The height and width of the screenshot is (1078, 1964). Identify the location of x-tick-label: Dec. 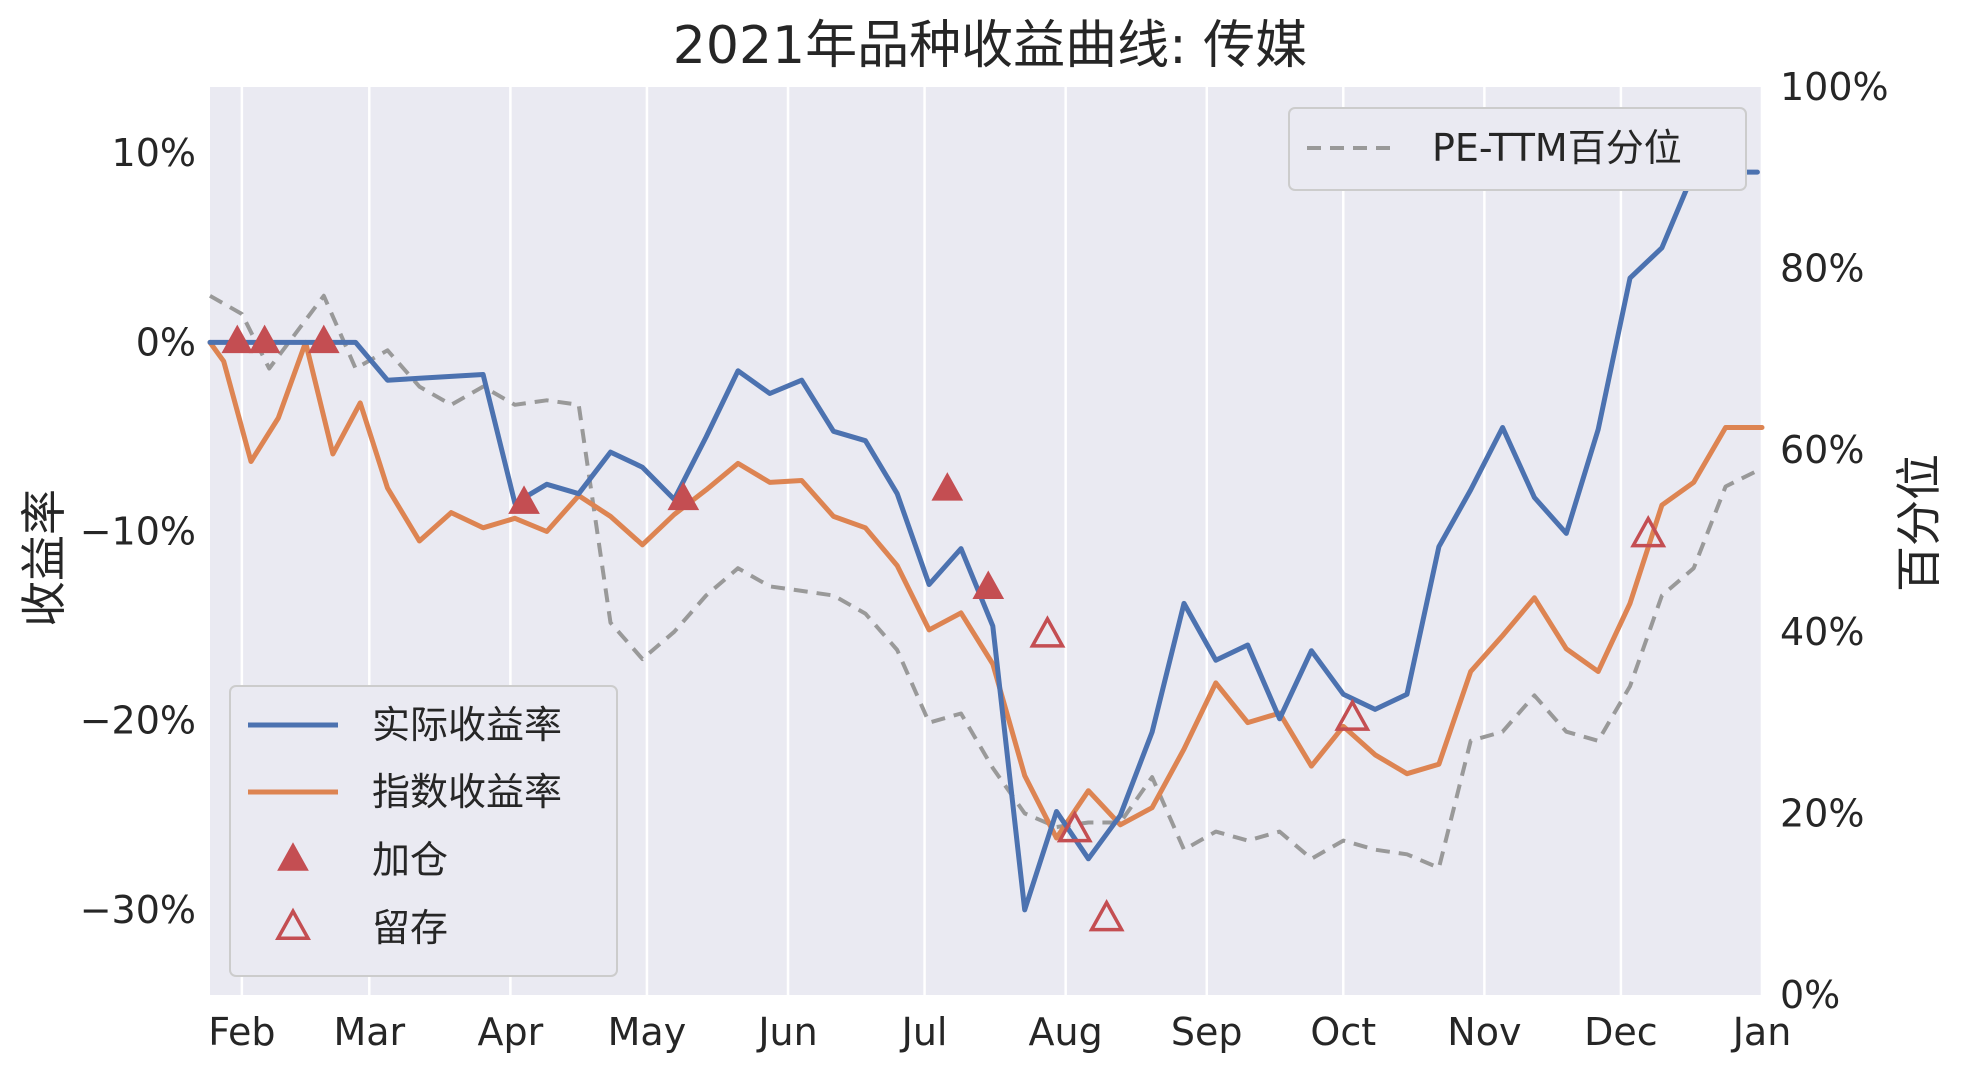
(1621, 1032).